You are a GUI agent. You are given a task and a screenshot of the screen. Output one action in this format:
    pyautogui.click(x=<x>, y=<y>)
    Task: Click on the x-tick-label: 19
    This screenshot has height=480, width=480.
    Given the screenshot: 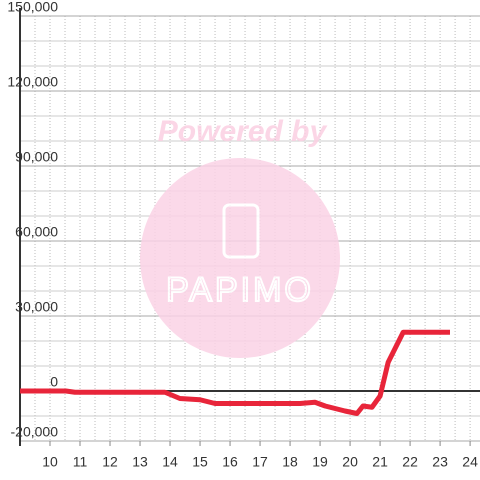 What is the action you would take?
    pyautogui.click(x=320, y=462)
    